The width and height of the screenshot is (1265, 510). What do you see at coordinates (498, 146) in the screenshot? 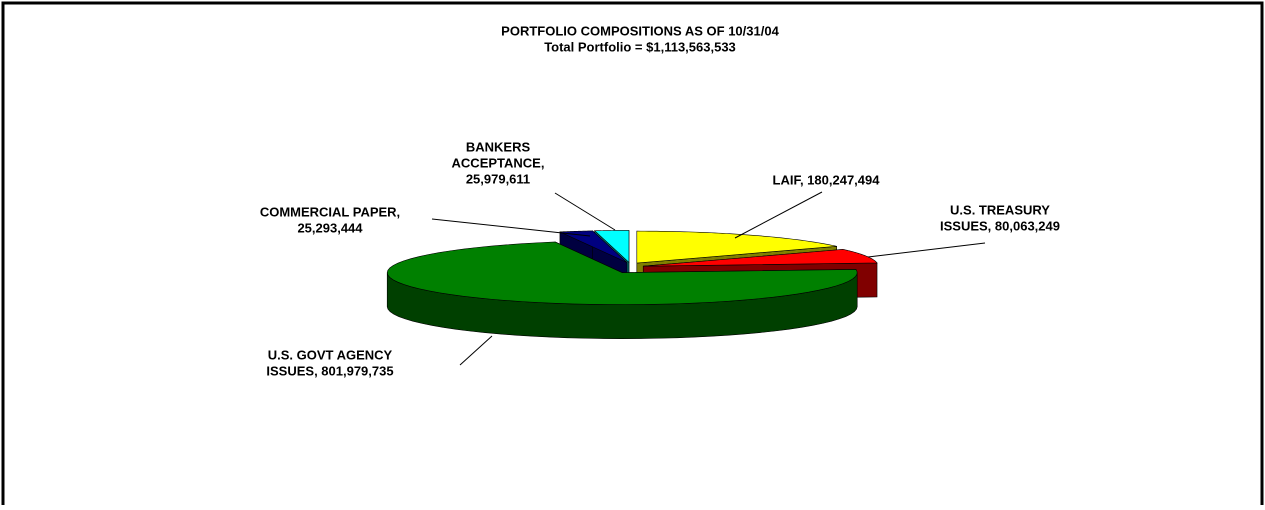
I see `data-label: BANKERS` at bounding box center [498, 146].